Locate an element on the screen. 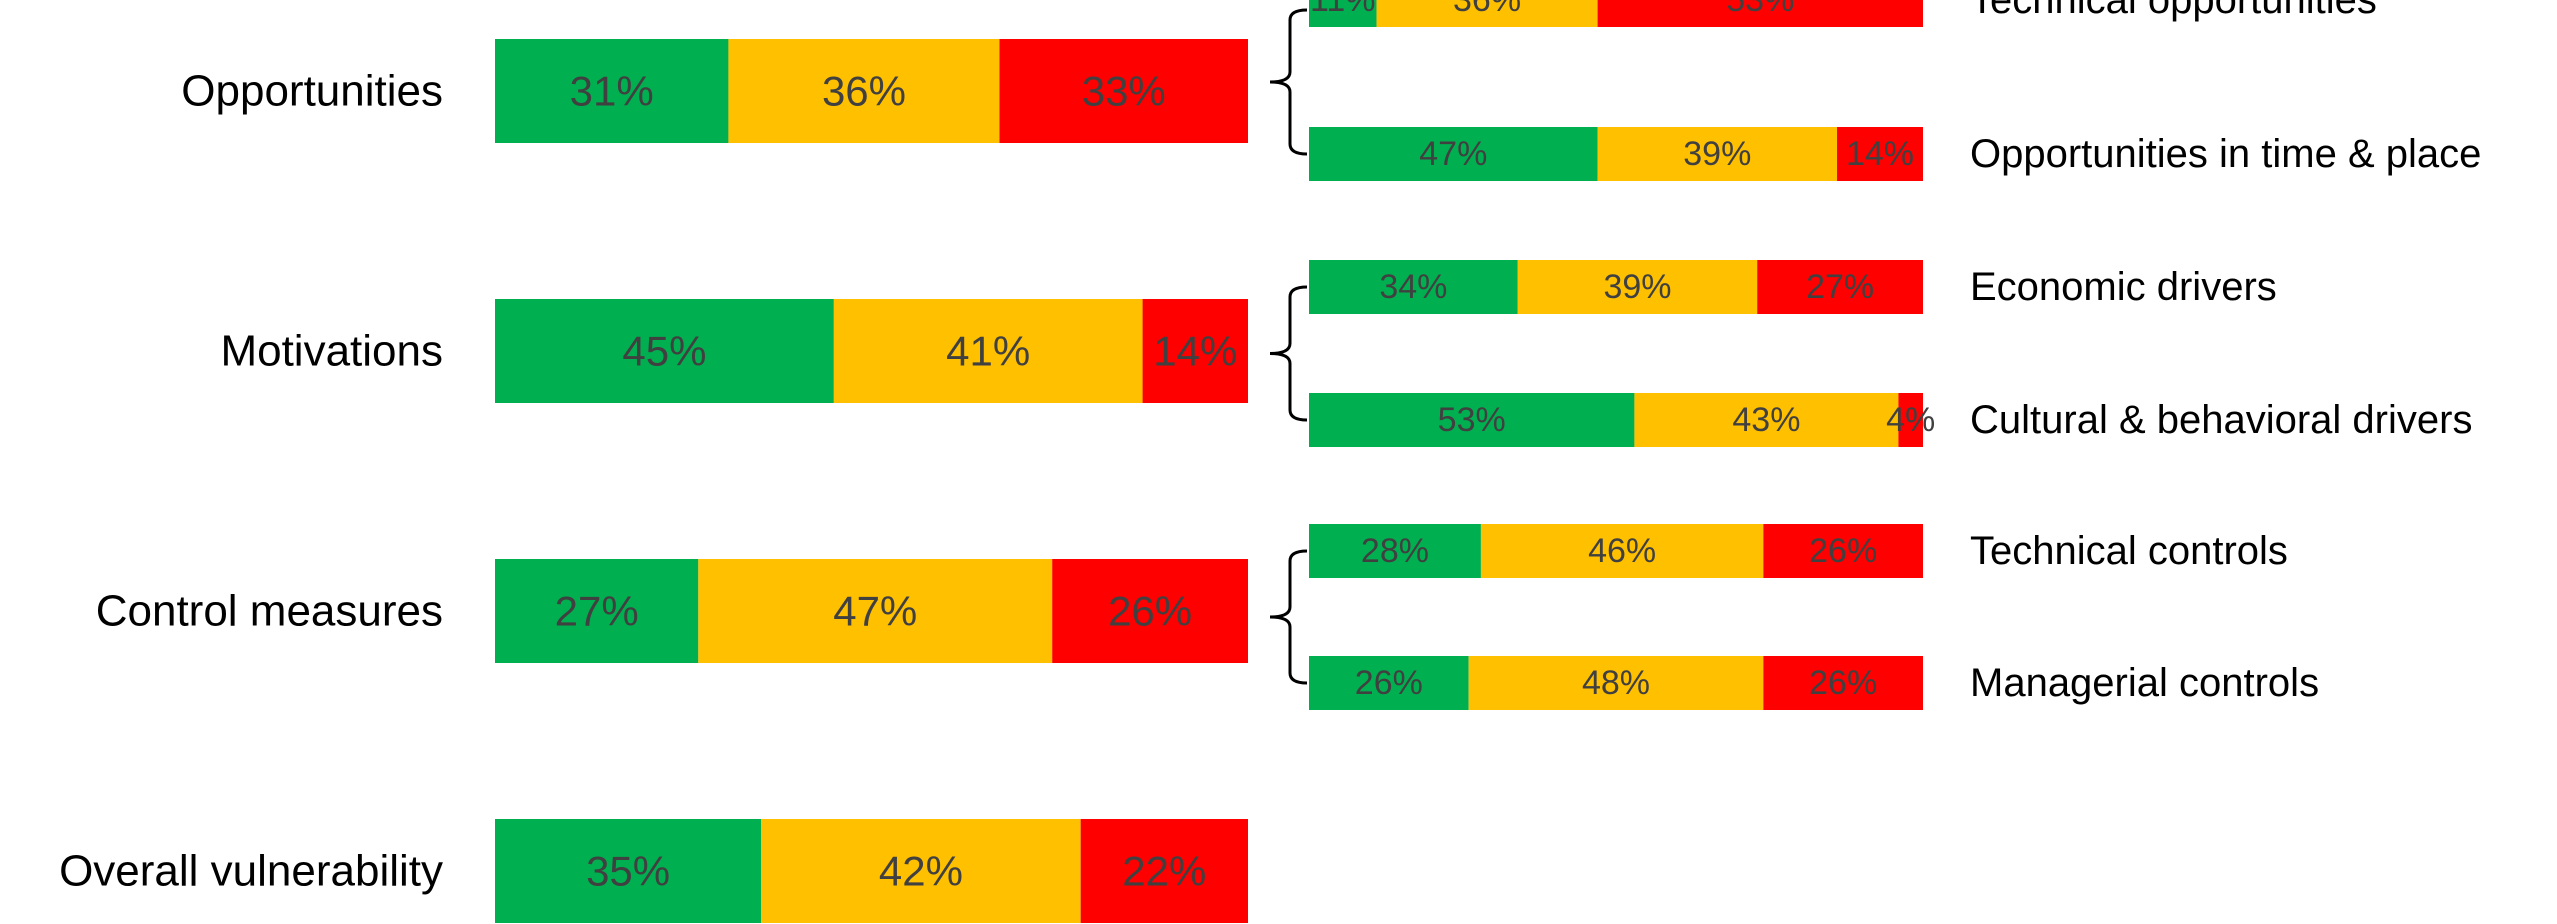 The image size is (2557, 924). group-1-sub-1-value-label-red: 4% is located at coordinates (1910, 420).